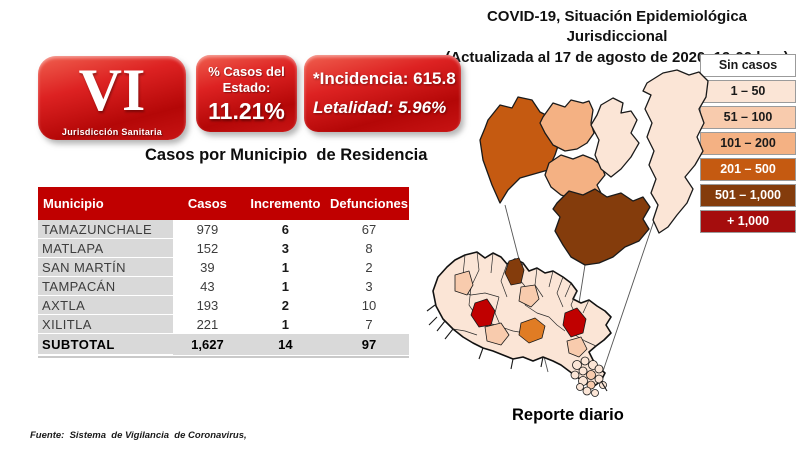 Image resolution: width=800 pixels, height=454 pixels. I want to click on table-title: Casos por Municipio de Residencia, so click(286, 155).